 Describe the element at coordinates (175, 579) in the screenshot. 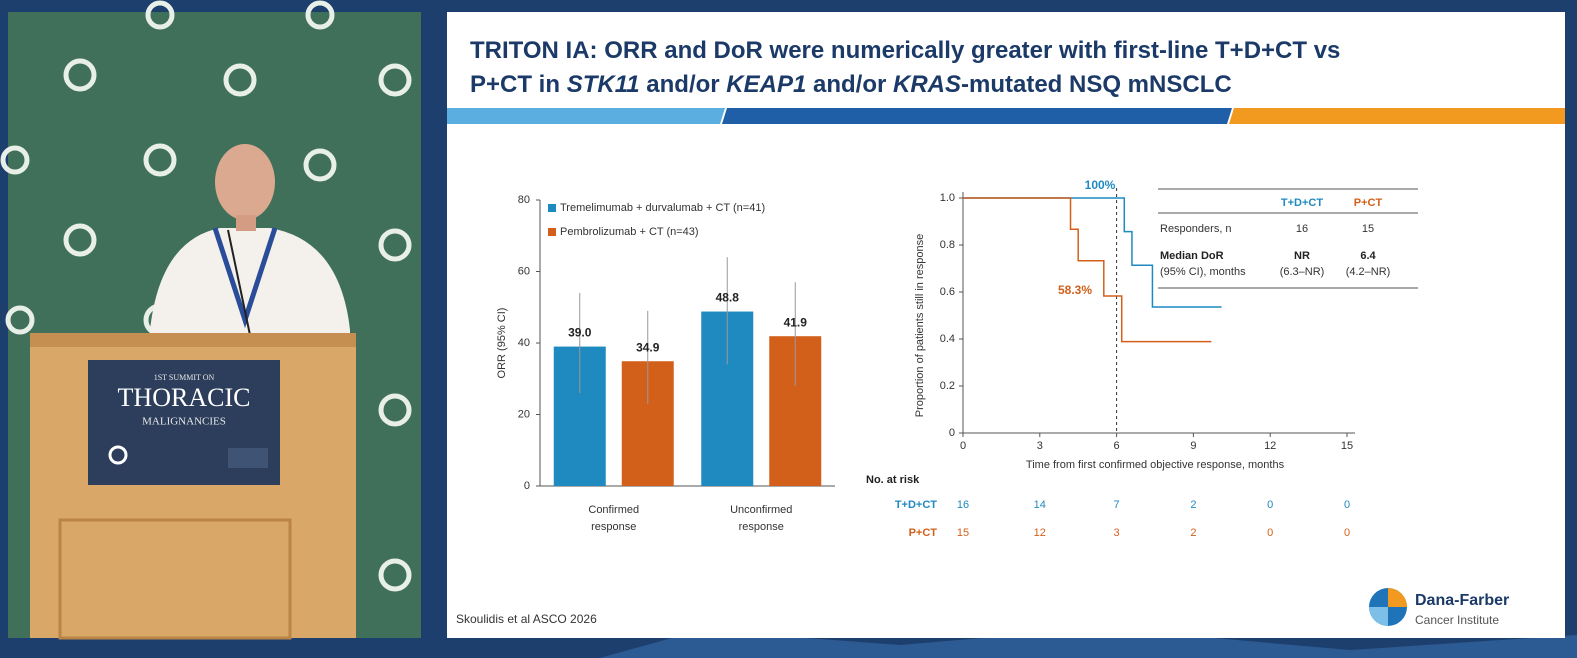

I see `podium-panel` at that location.